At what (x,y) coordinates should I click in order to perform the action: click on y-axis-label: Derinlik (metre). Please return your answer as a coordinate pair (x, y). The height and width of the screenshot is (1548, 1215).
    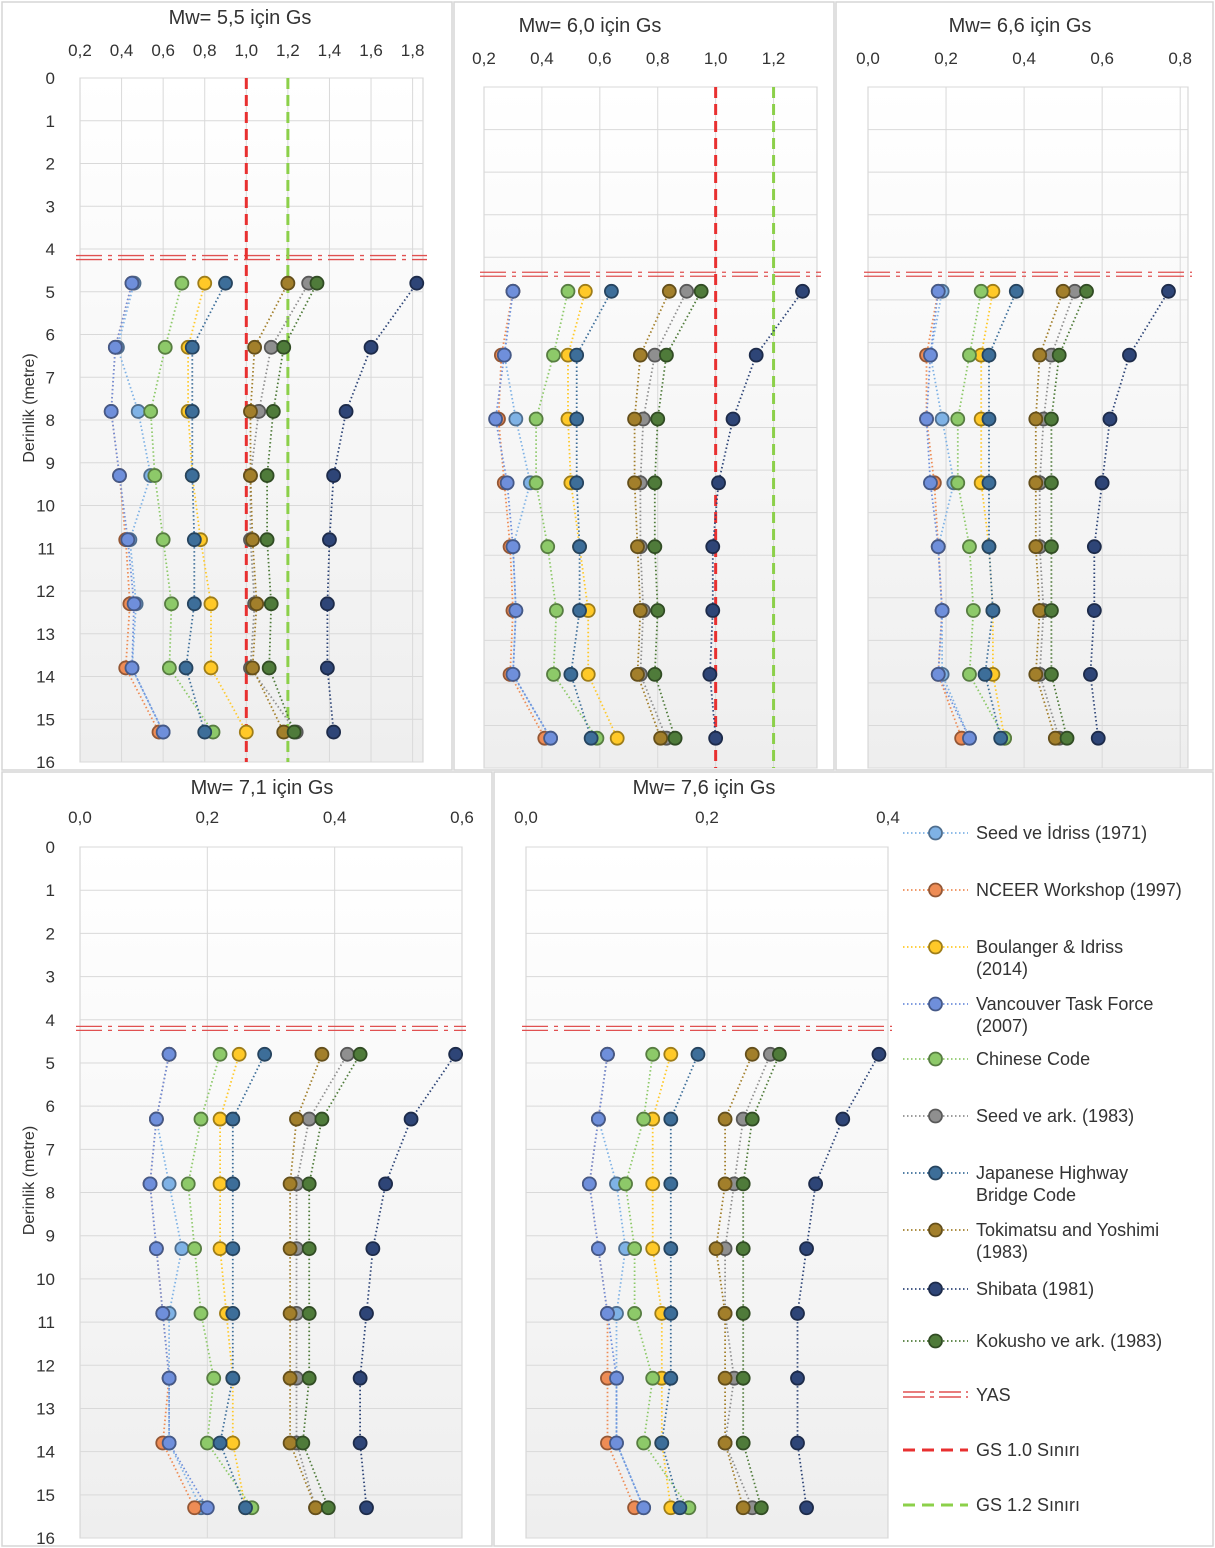
    Looking at the image, I should click on (29, 1180).